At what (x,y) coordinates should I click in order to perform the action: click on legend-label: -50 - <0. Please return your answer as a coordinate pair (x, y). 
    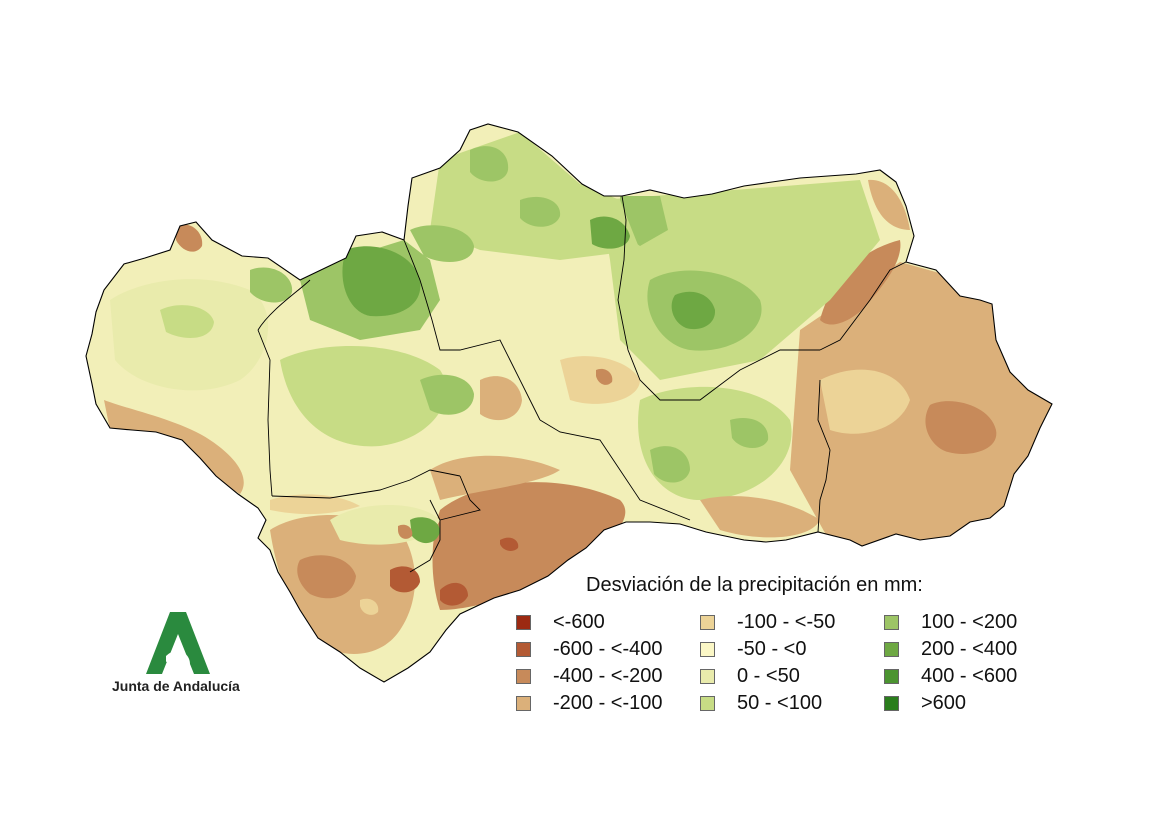
    Looking at the image, I should click on (772, 648).